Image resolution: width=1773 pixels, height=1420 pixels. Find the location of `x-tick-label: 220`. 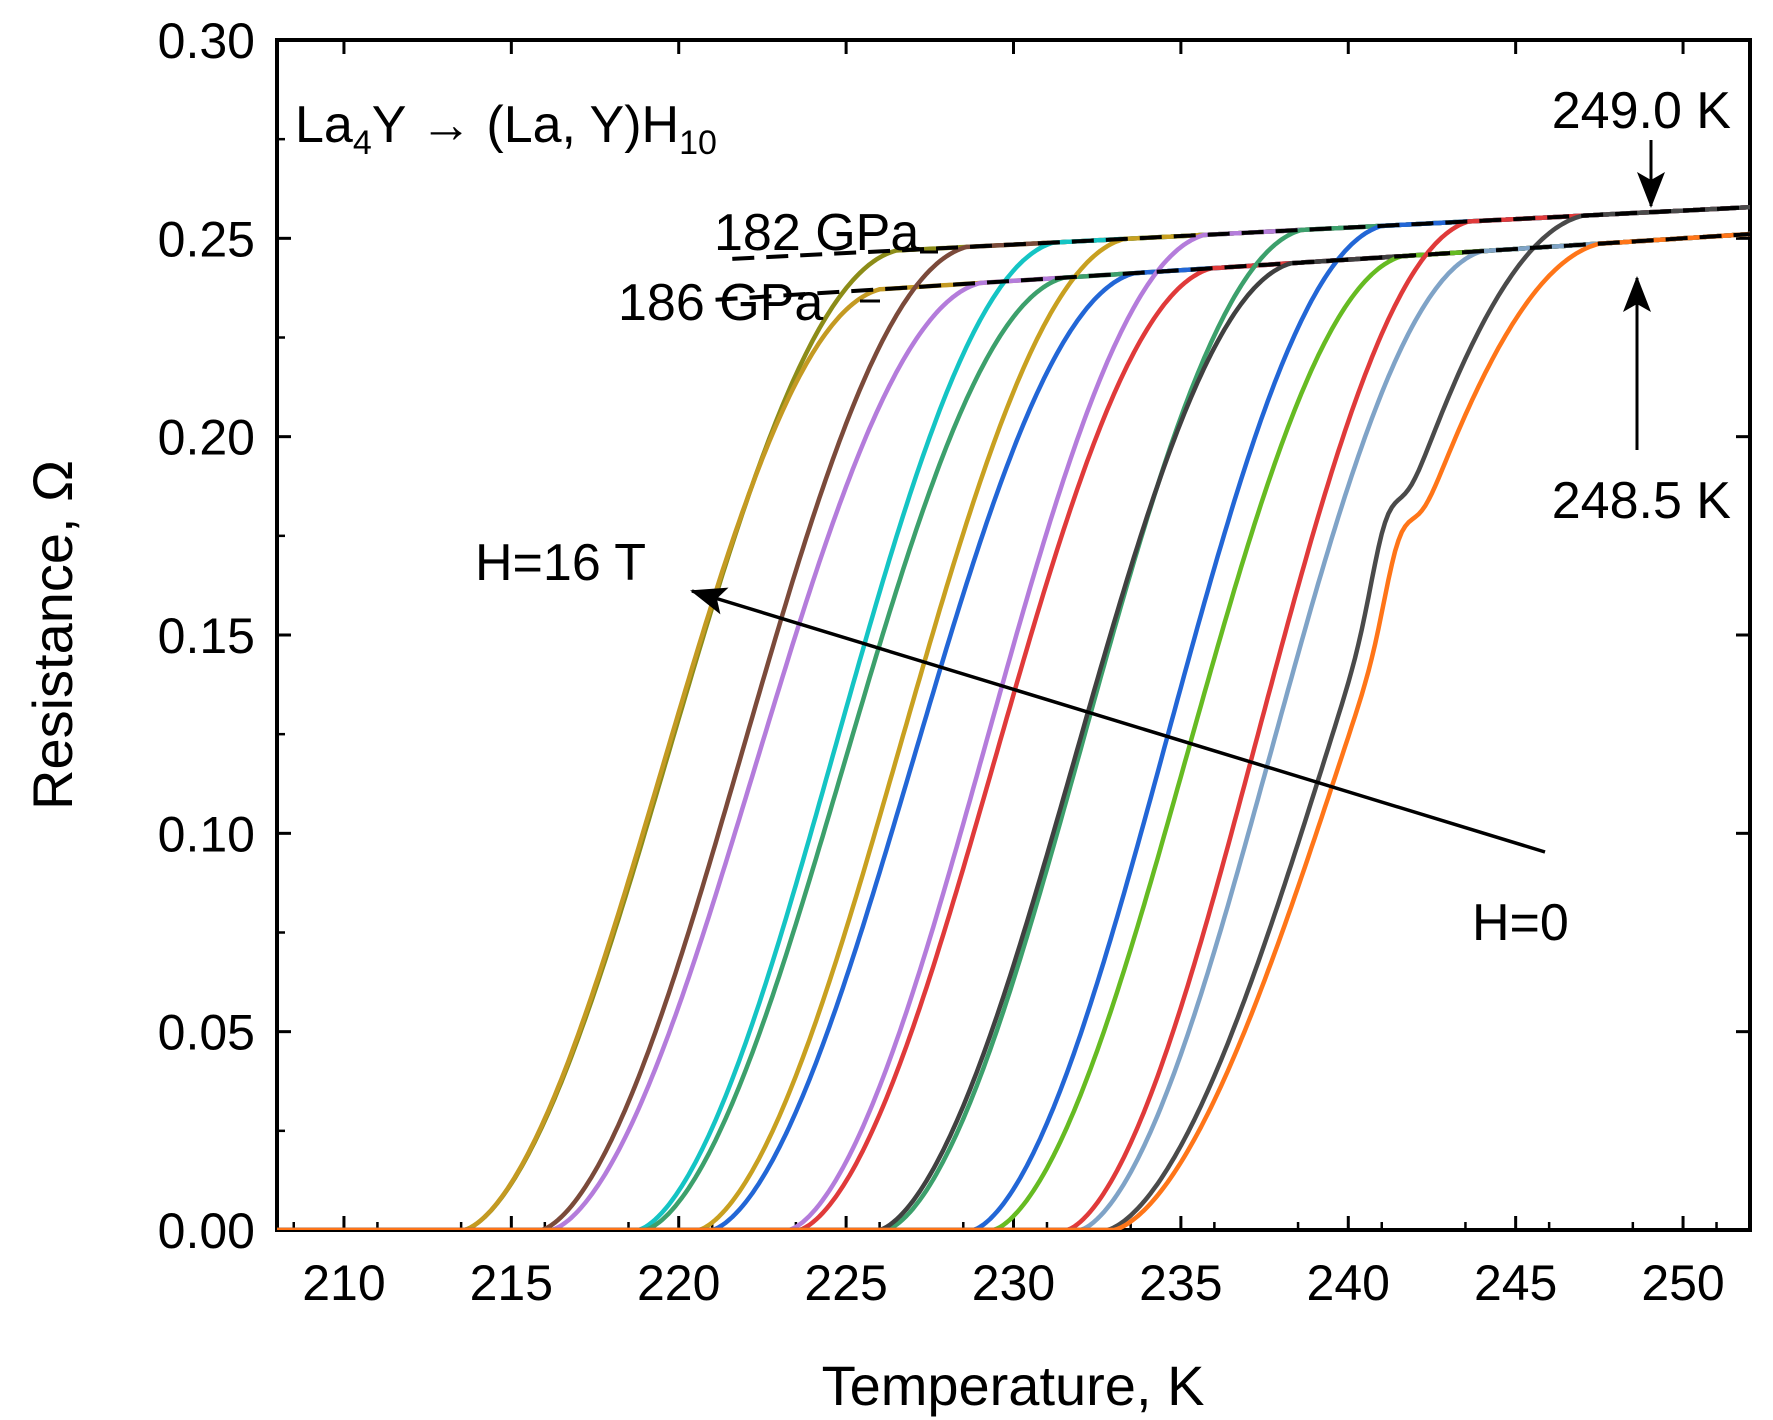

x-tick-label: 220 is located at coordinates (678, 1283).